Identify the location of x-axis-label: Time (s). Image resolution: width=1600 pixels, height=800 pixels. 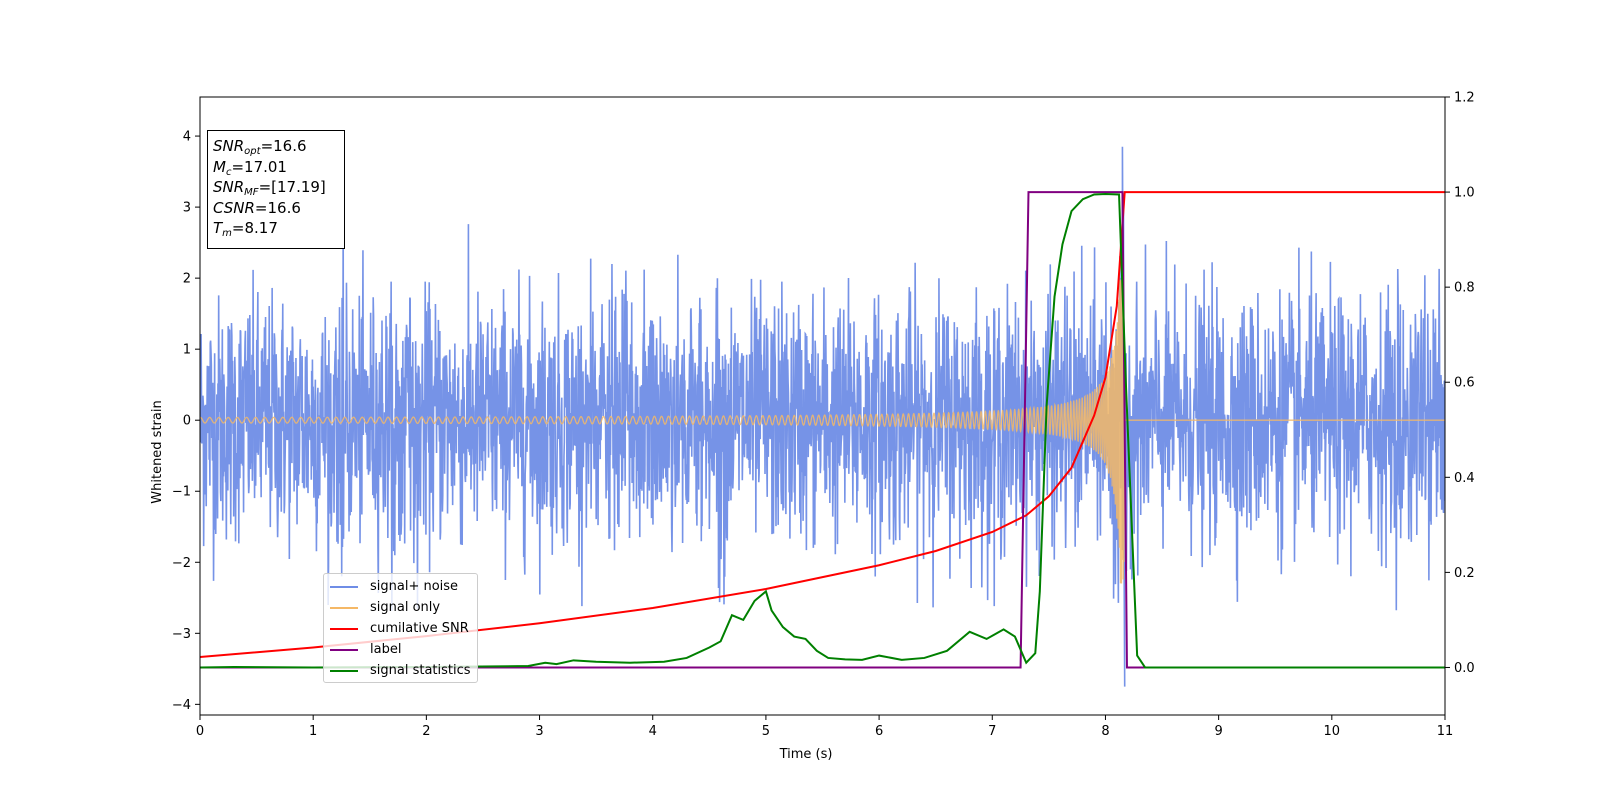
(806, 754).